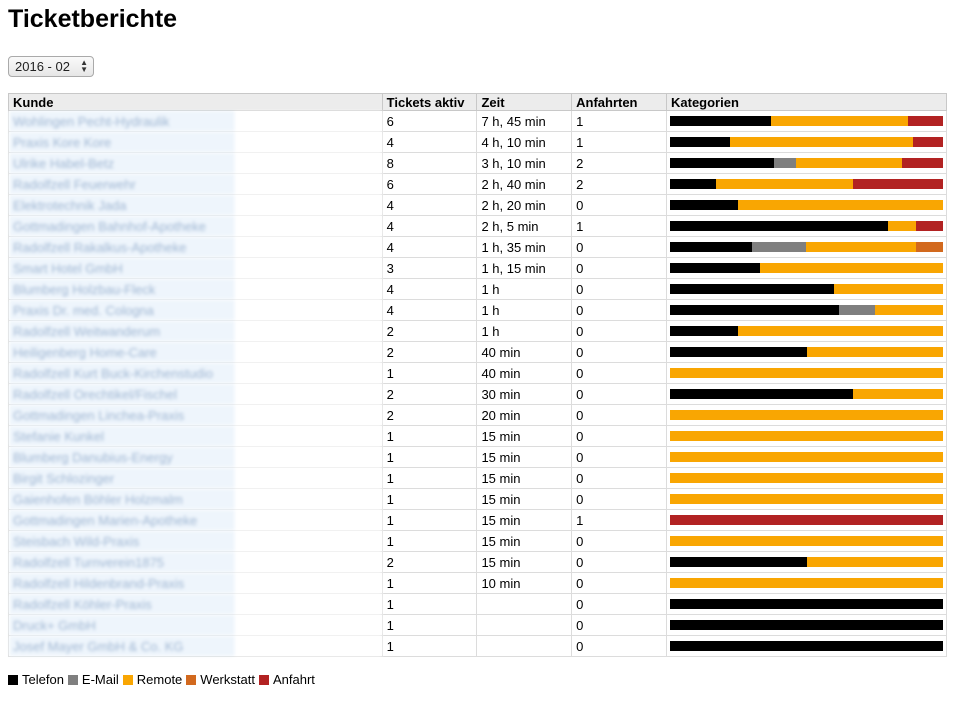 The height and width of the screenshot is (702, 954). Describe the element at coordinates (195, 562) in the screenshot. I see `kunde-cell: Radolfzell Turnverein1875` at that location.